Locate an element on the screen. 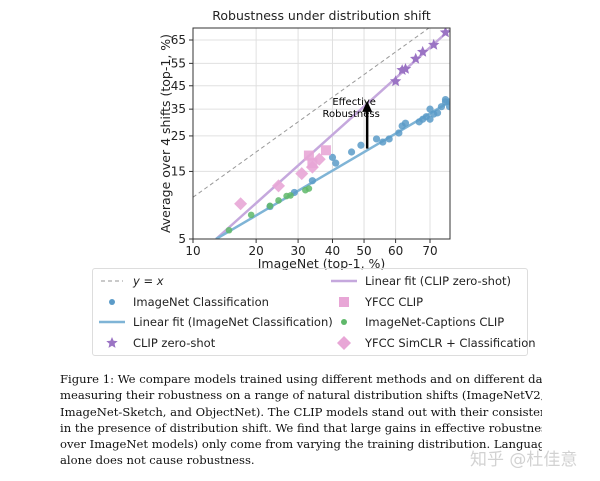  x-tick-label: 10 is located at coordinates (192, 251).